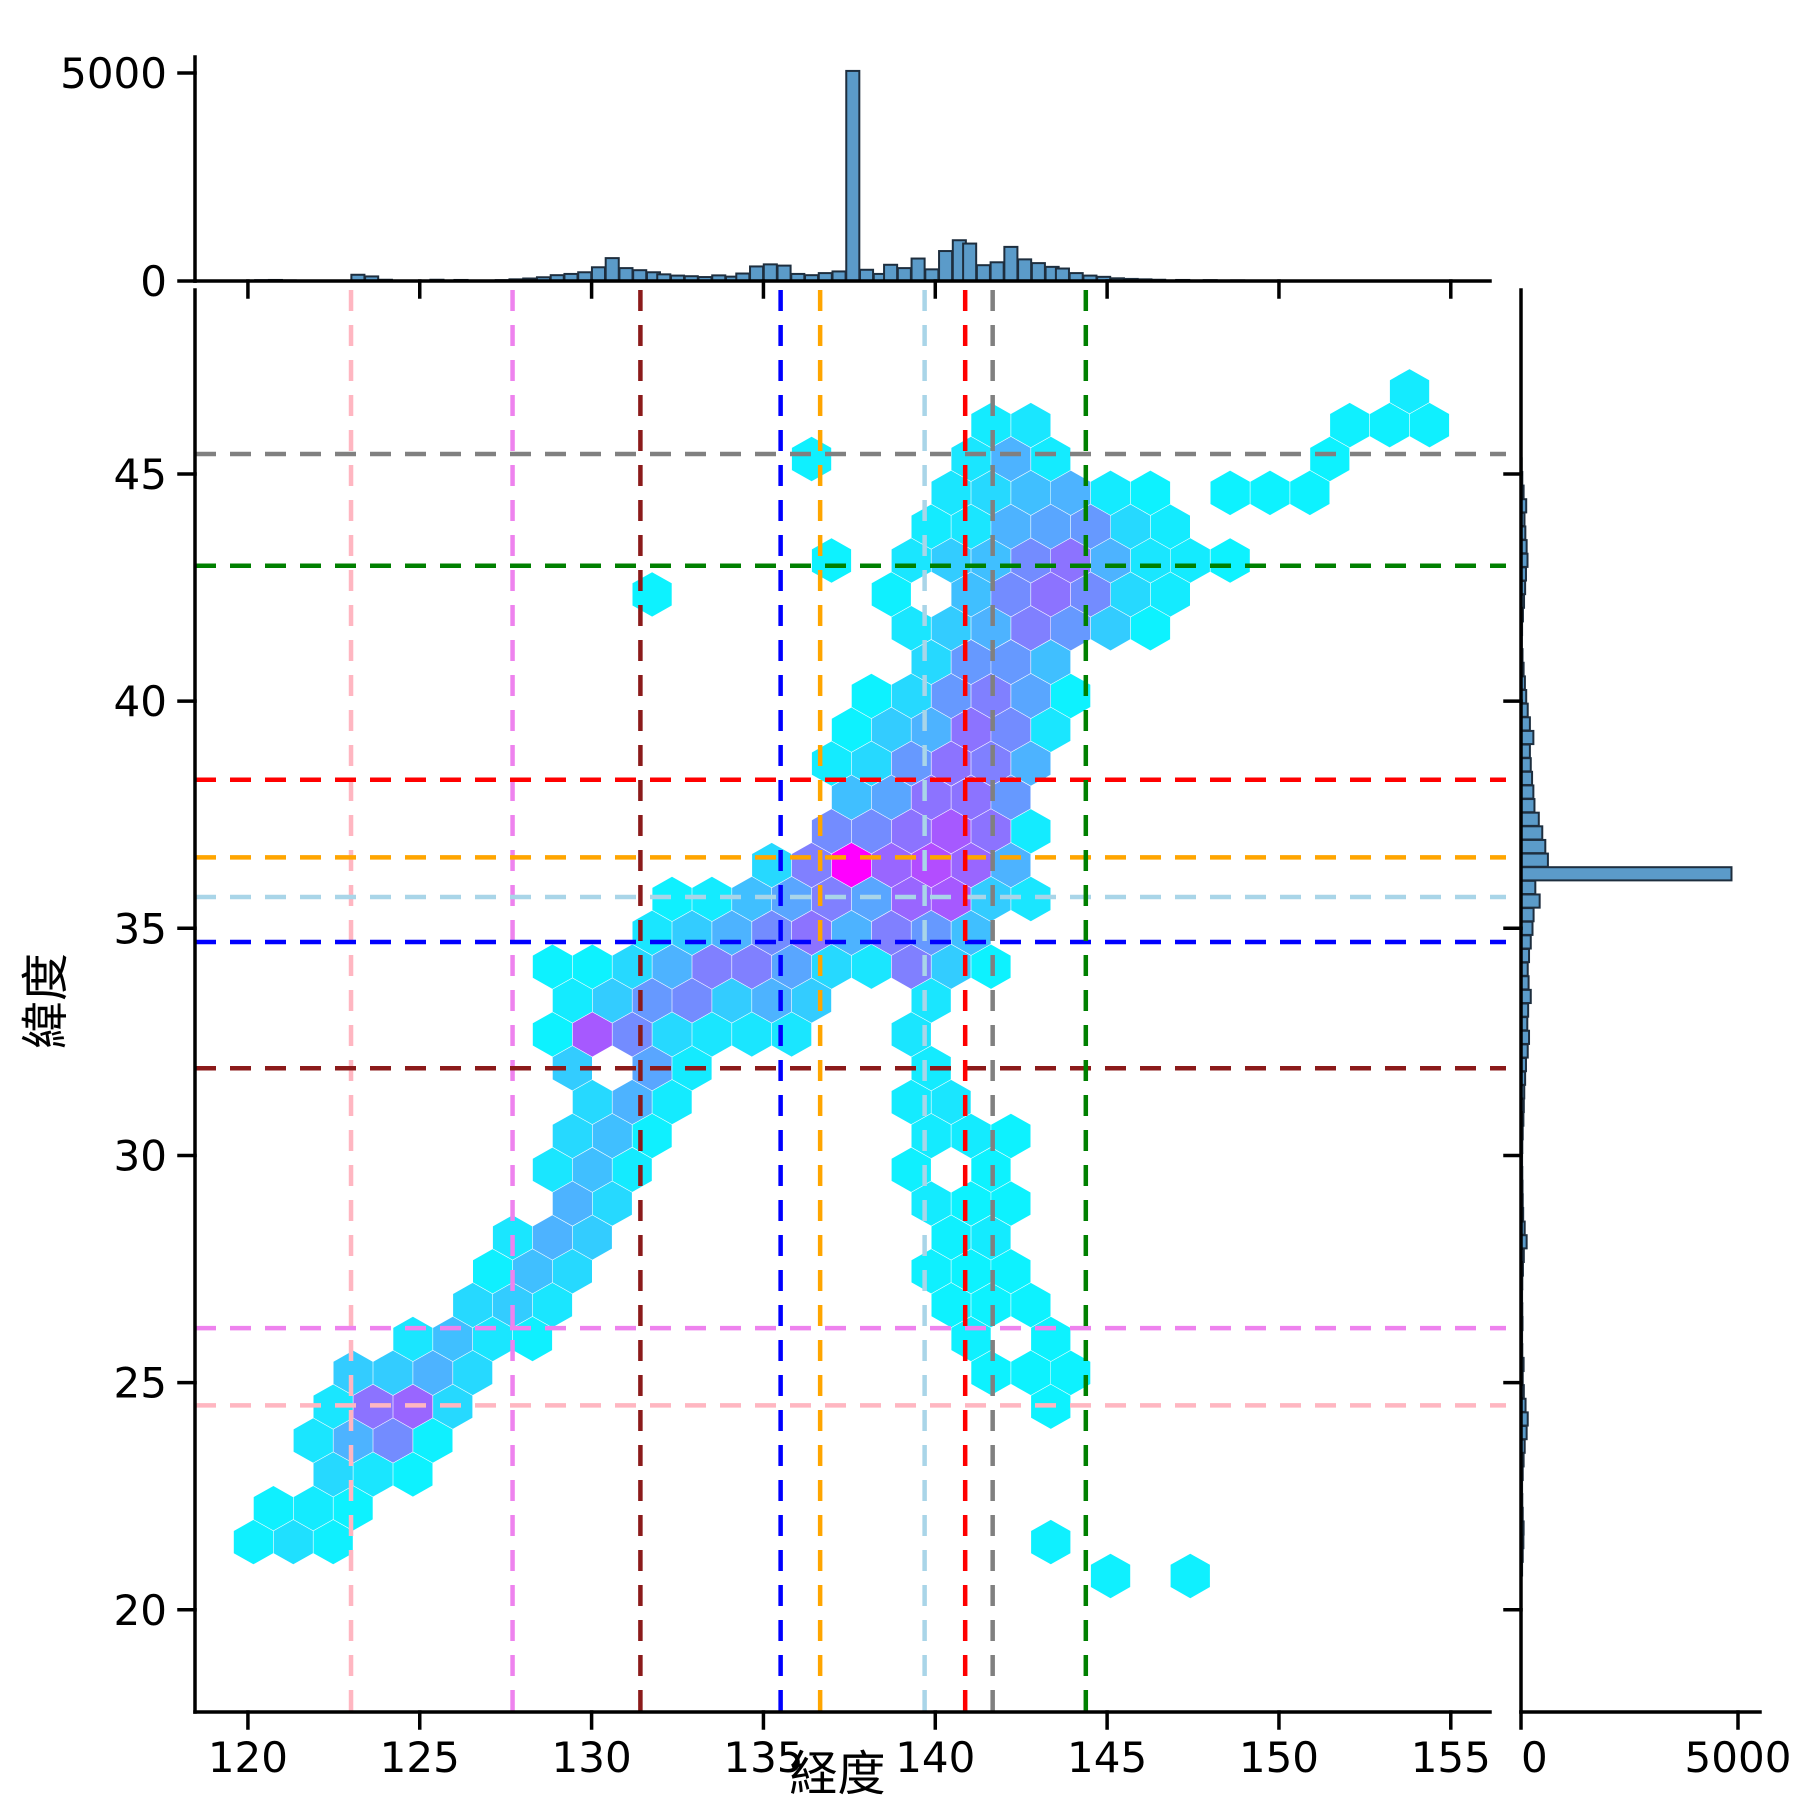 Image resolution: width=1800 pixels, height=1800 pixels. What do you see at coordinates (1451, 1757) in the screenshot?
I see `main-x-ticklabel: 155` at bounding box center [1451, 1757].